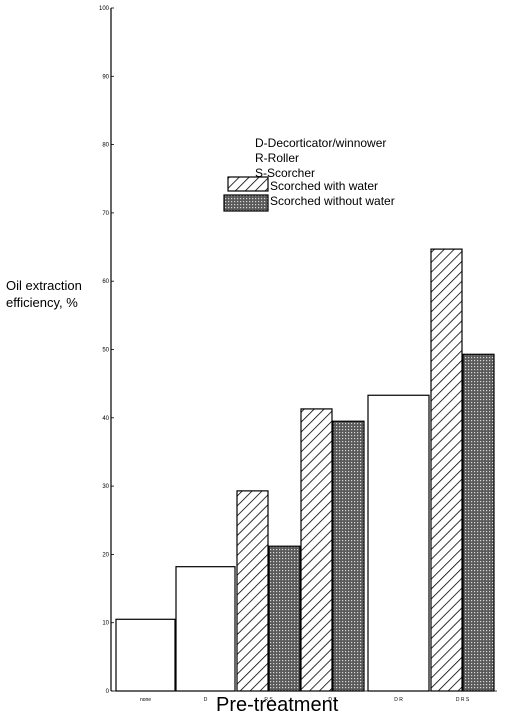 This screenshot has width=507, height=717. What do you see at coordinates (105, 555) in the screenshot?
I see `y-tick-label: 20` at bounding box center [105, 555].